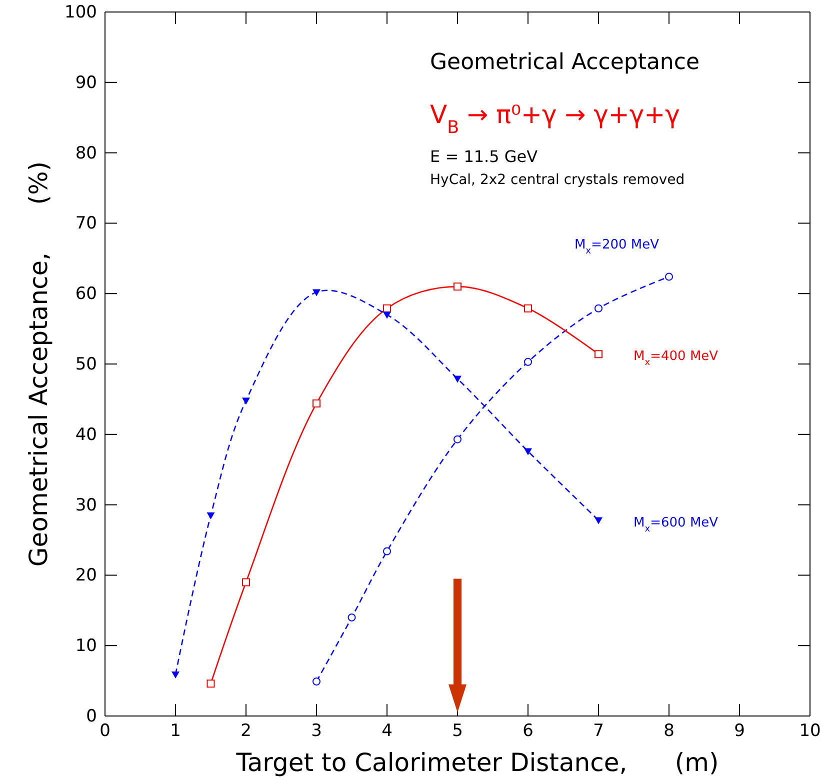  Describe the element at coordinates (477, 762) in the screenshot. I see `x-axis-title: Target to Calorimeter Distance, (m)` at that location.